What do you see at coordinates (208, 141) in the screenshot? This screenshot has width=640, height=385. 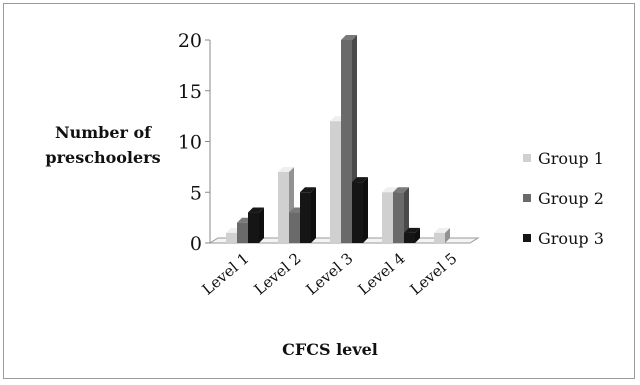 I see `y-axis` at bounding box center [208, 141].